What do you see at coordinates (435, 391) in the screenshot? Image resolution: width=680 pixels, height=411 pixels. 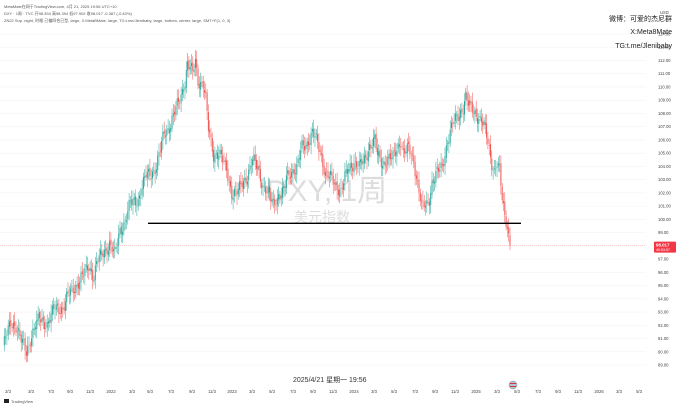 I see `time-tick-label: 9/3` at bounding box center [435, 391].